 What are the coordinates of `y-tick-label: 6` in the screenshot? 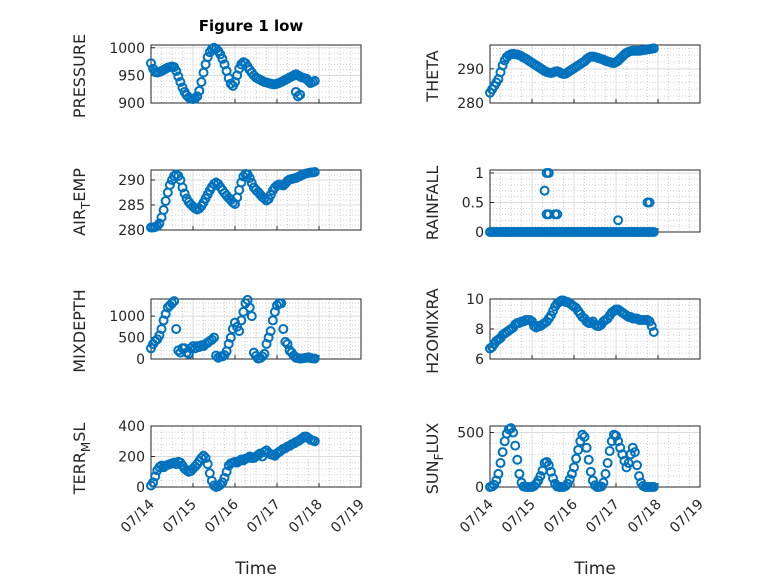 It's located at (479, 360).